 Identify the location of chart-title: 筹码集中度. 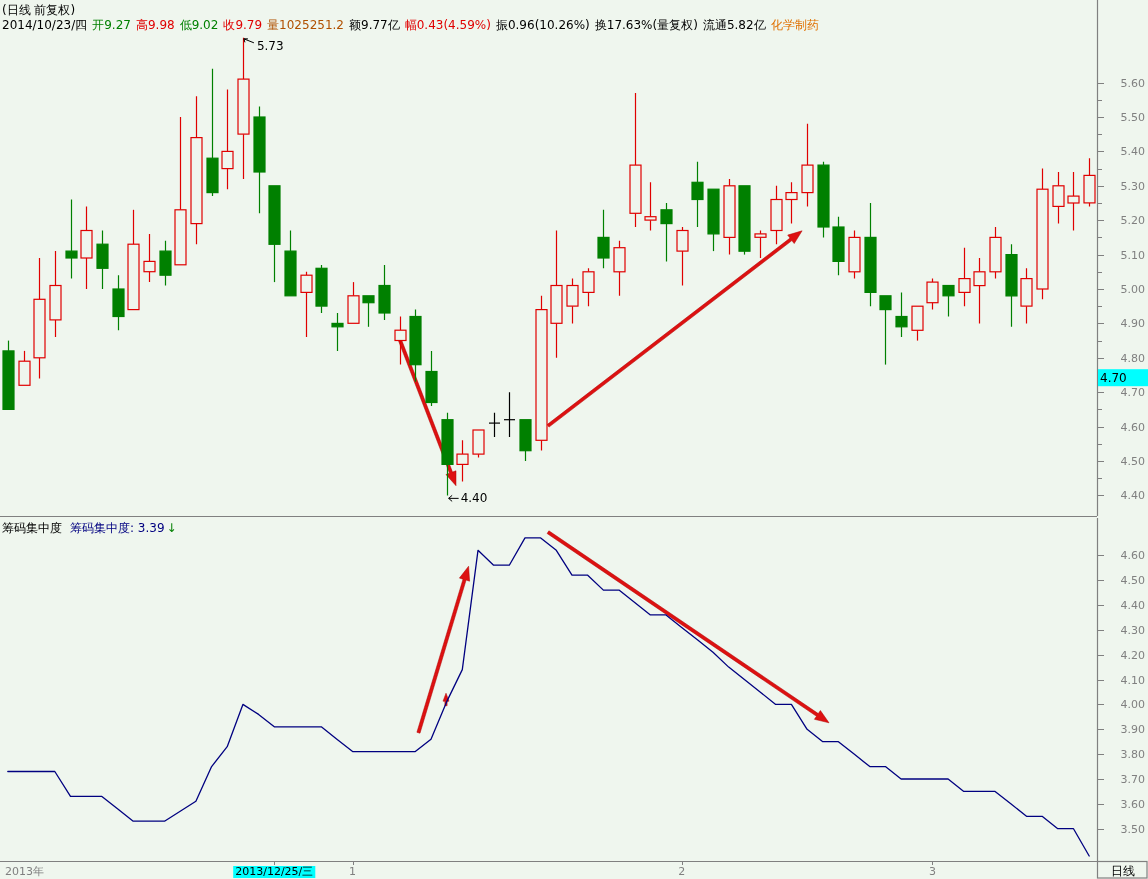
(32, 528).